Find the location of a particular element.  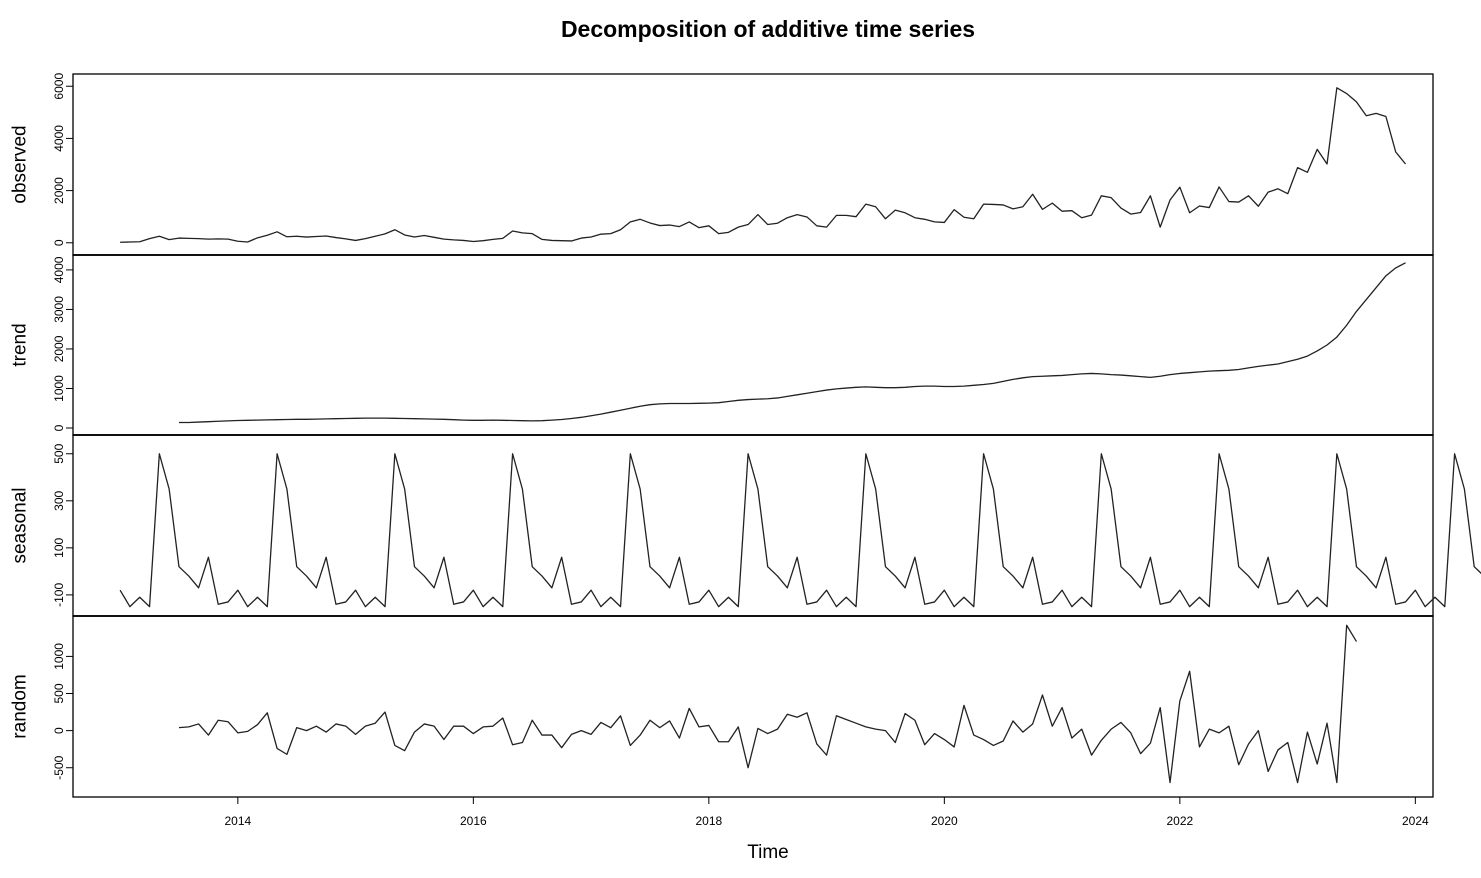

y-tick-label: 6000 is located at coordinates (59, 86).